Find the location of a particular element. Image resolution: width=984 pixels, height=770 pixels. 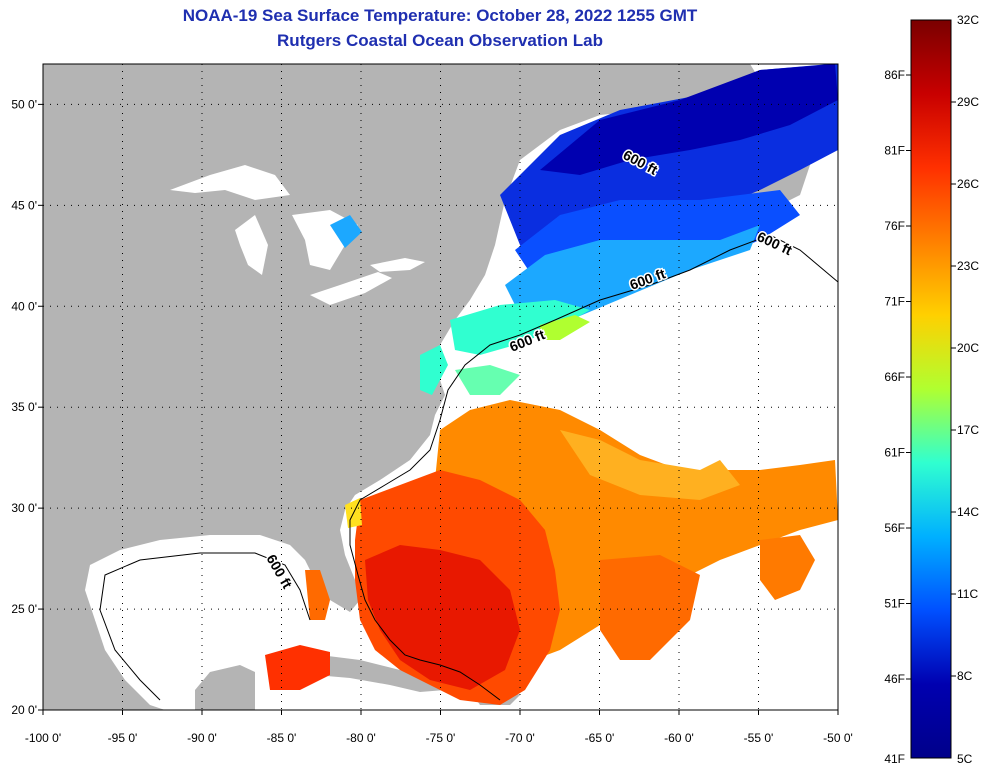

latitude-tick-label: 25 0' is located at coordinates (24, 609).